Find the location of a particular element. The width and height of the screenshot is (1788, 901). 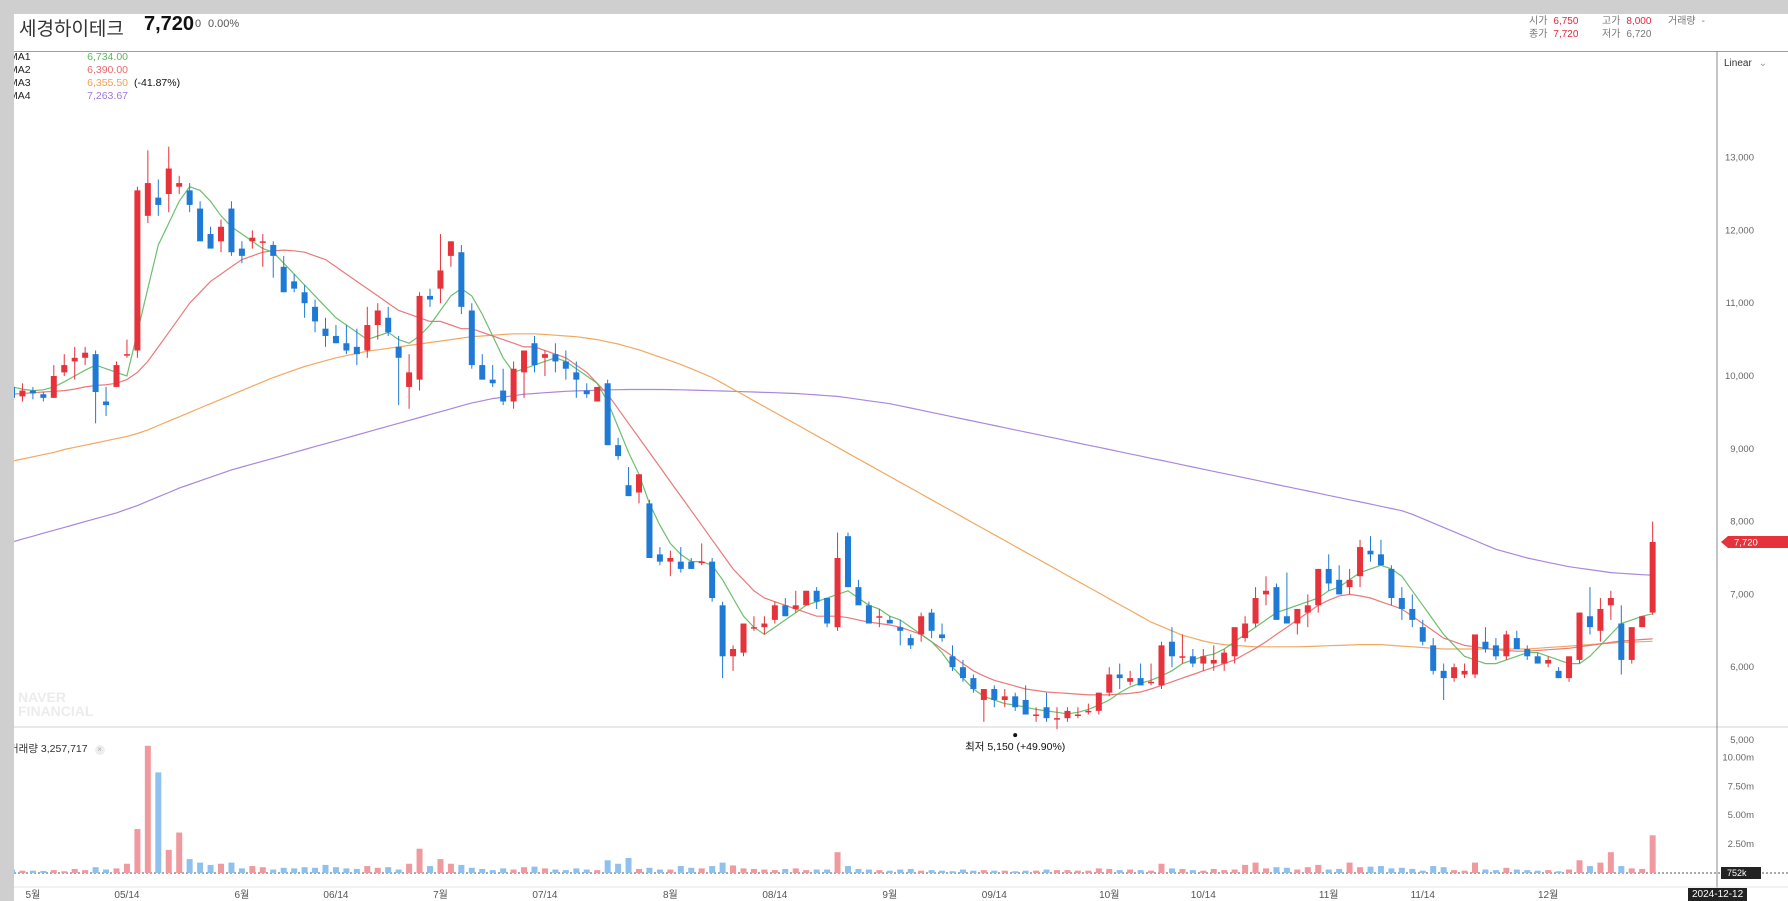

stock-name: 세경하이테크 is located at coordinates (71, 29).